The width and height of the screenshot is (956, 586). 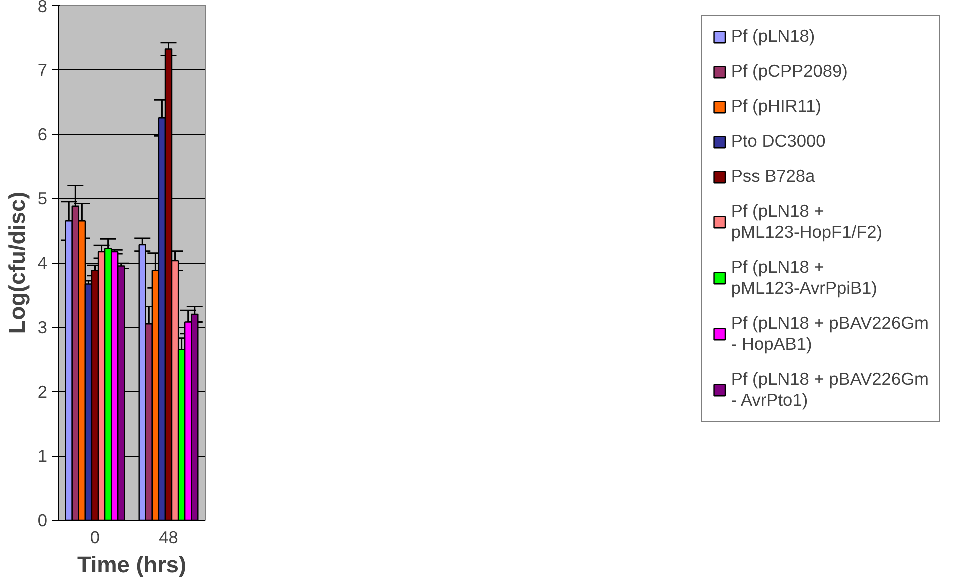 I want to click on y-tick-label: 7, so click(x=43, y=70).